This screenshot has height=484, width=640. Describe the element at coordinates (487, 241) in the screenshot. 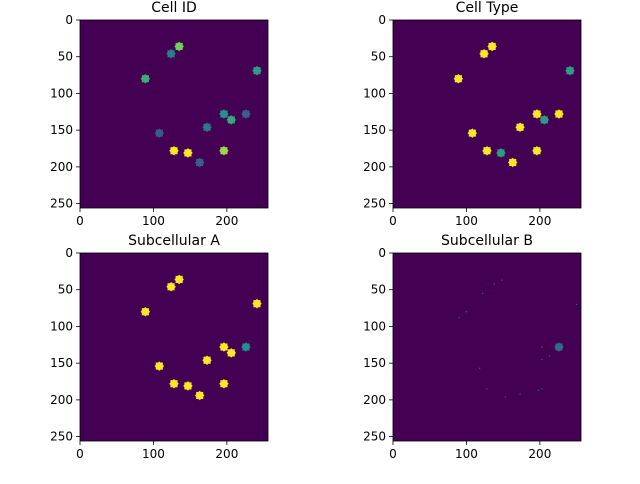

I see `panel-title: Subcellular B` at that location.